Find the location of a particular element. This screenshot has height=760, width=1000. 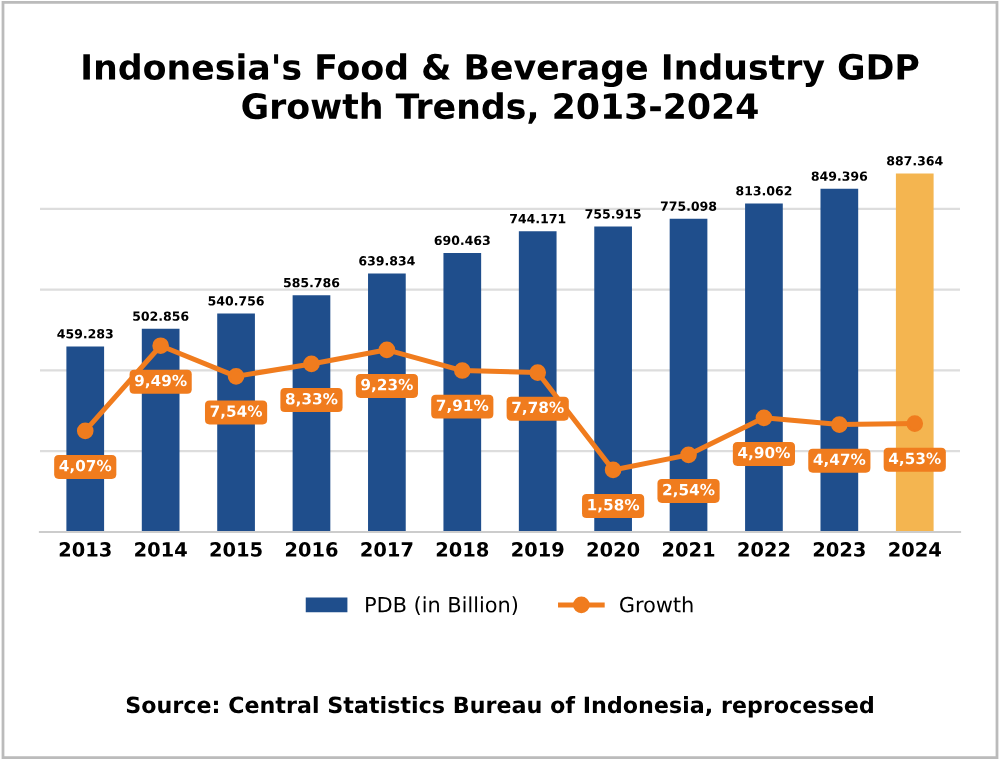

x-tick-label: 2022 is located at coordinates (764, 549).